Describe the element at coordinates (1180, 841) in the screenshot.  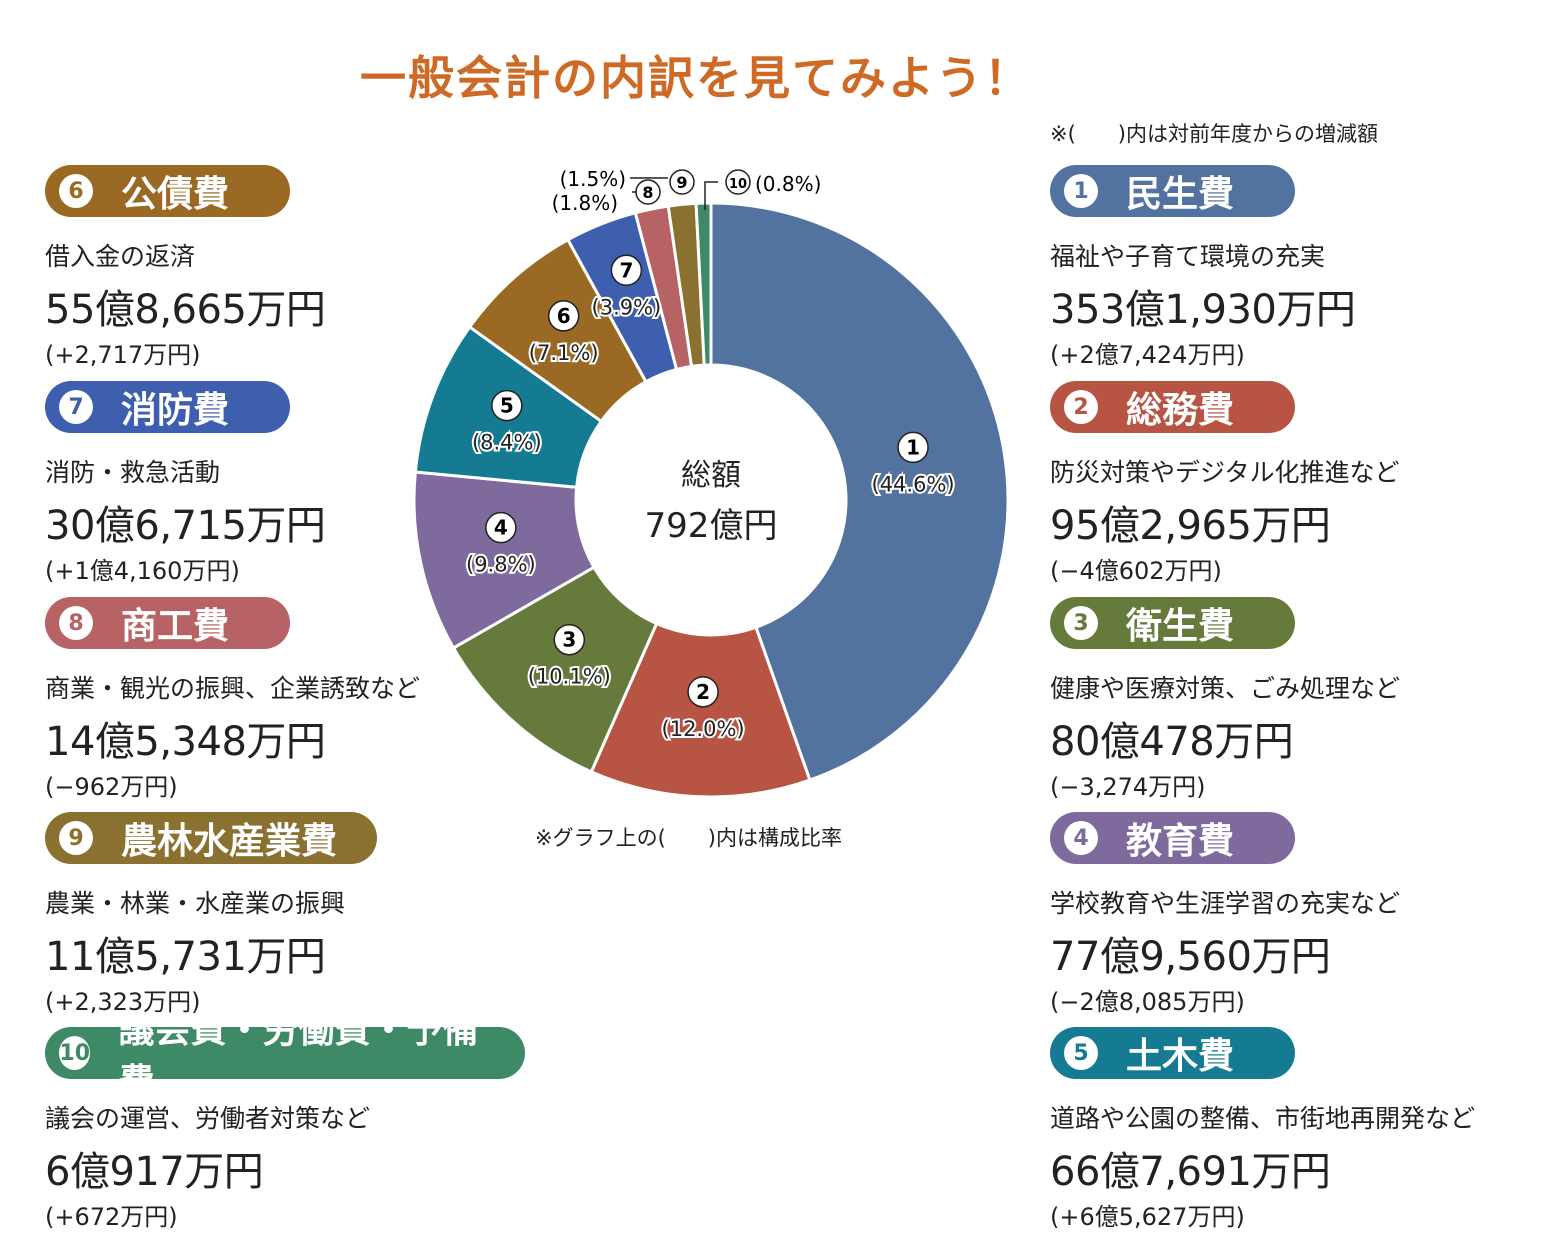
I see `category-name: 教育費` at that location.